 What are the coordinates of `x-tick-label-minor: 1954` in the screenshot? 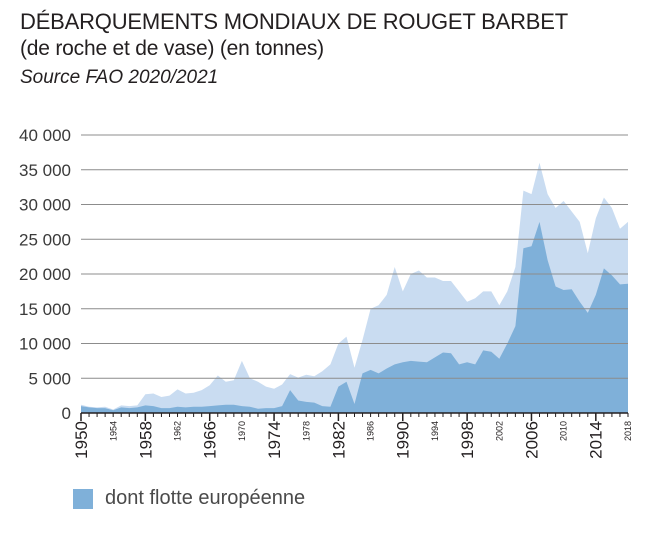 It's located at (113, 431).